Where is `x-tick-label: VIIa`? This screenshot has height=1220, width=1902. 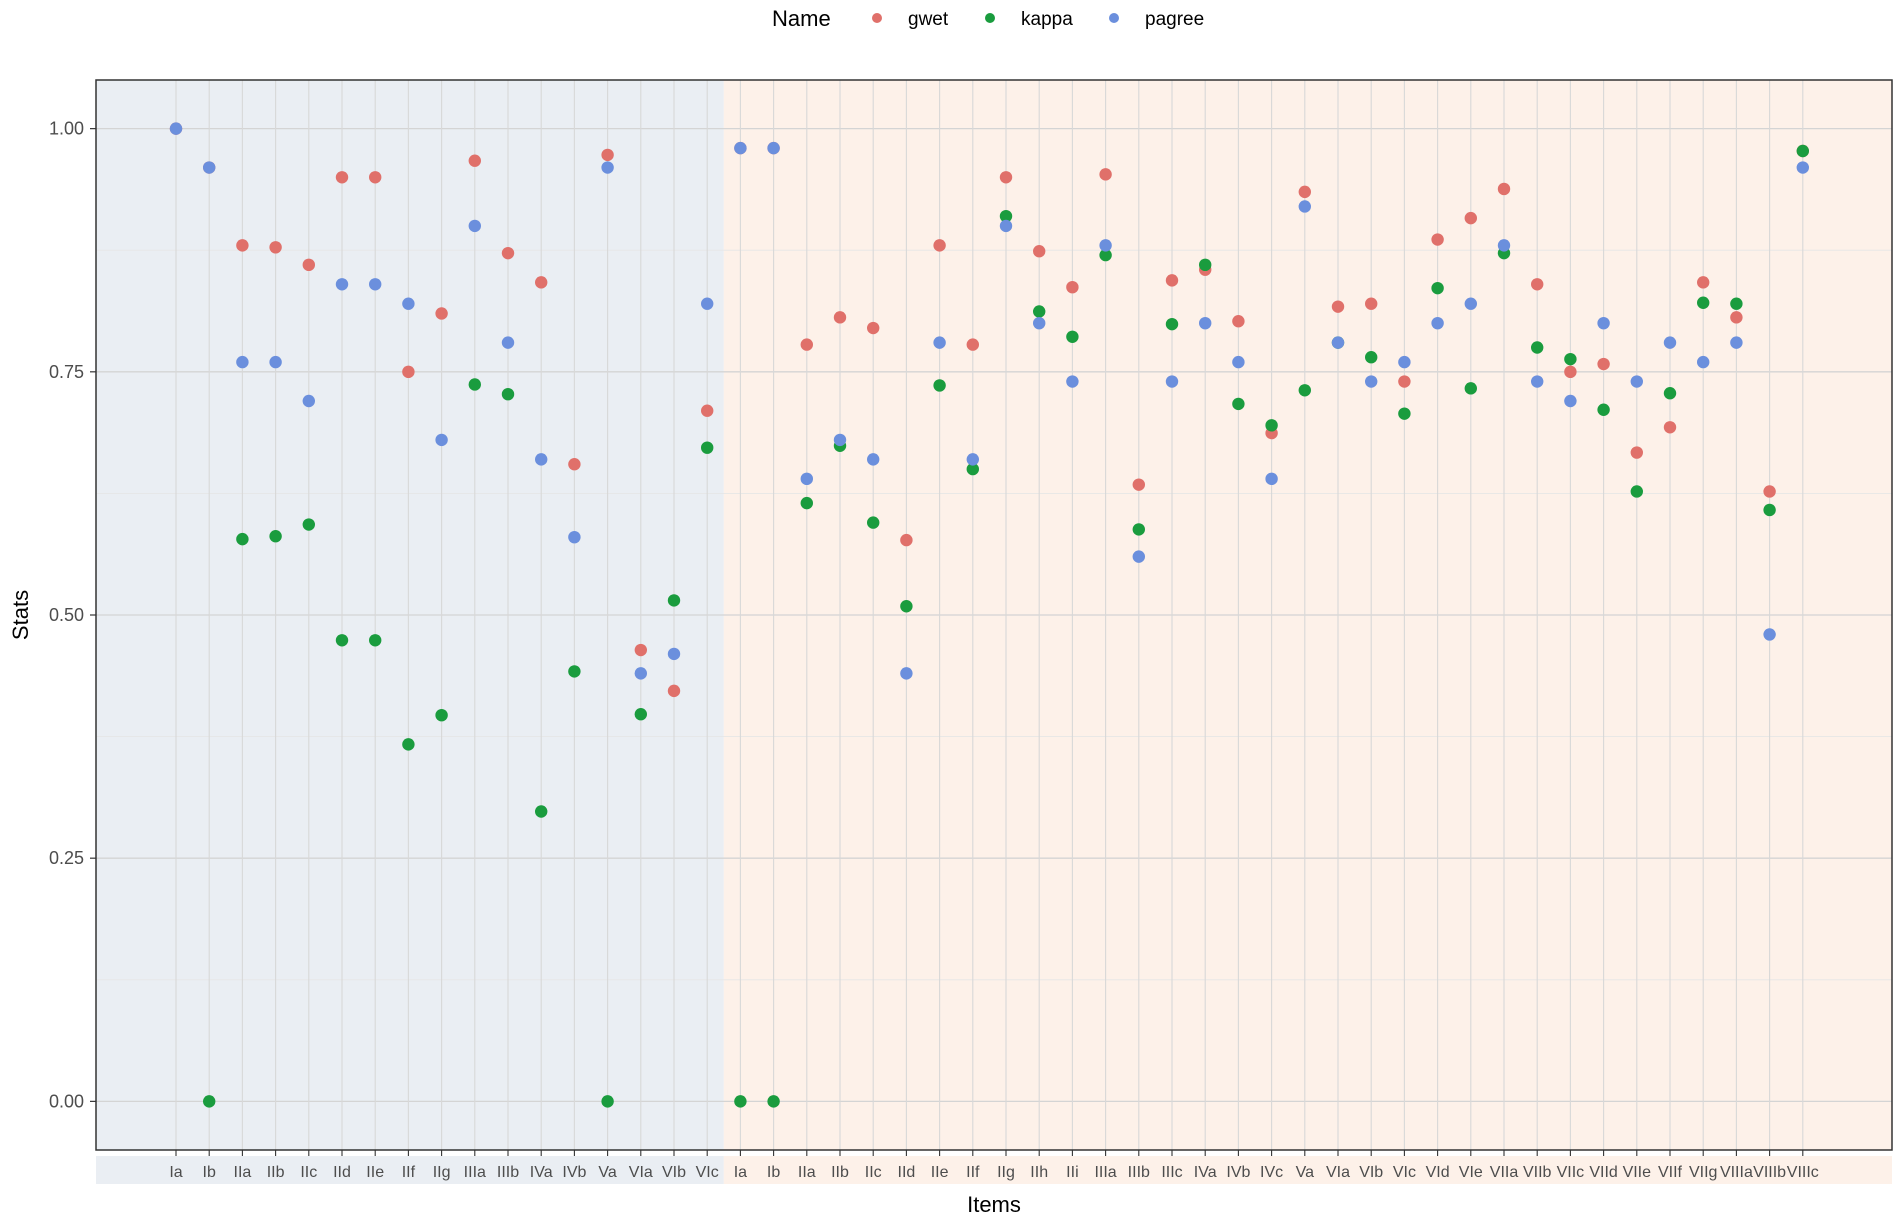 x-tick-label: VIIa is located at coordinates (1504, 1172).